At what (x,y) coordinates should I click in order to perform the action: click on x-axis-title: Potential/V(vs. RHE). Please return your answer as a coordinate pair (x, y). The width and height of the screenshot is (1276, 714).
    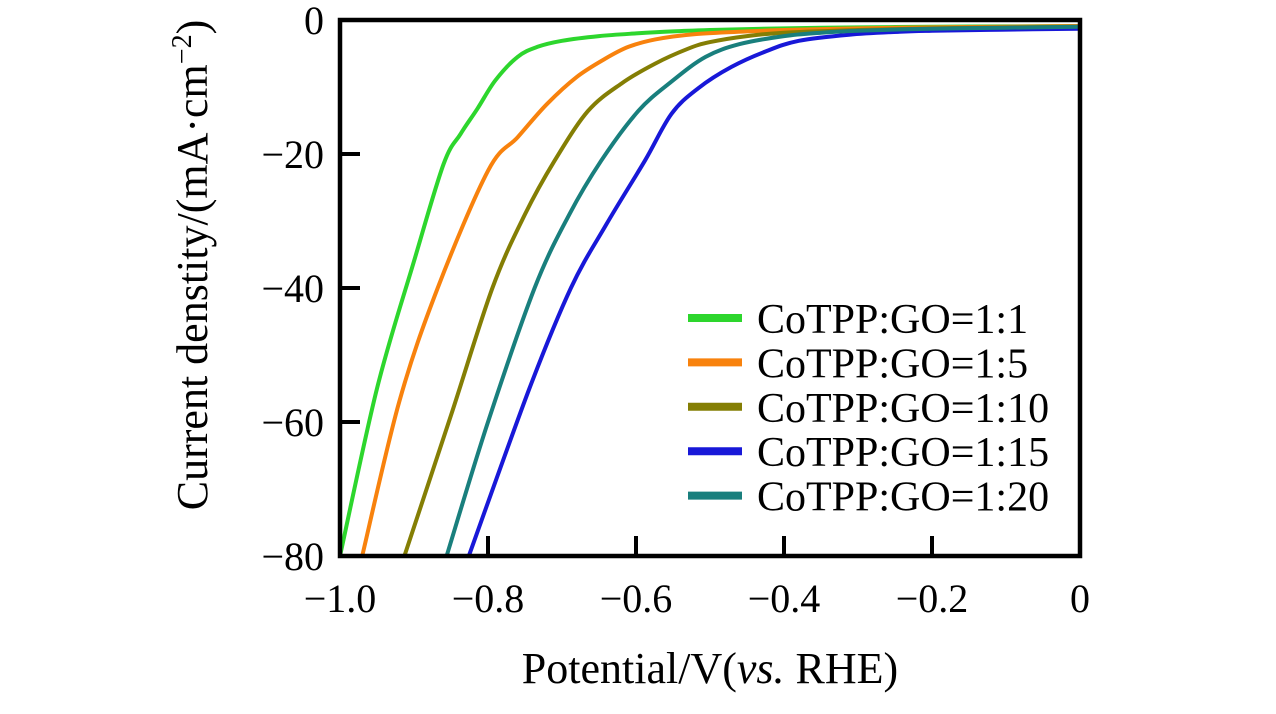
    Looking at the image, I should click on (710, 668).